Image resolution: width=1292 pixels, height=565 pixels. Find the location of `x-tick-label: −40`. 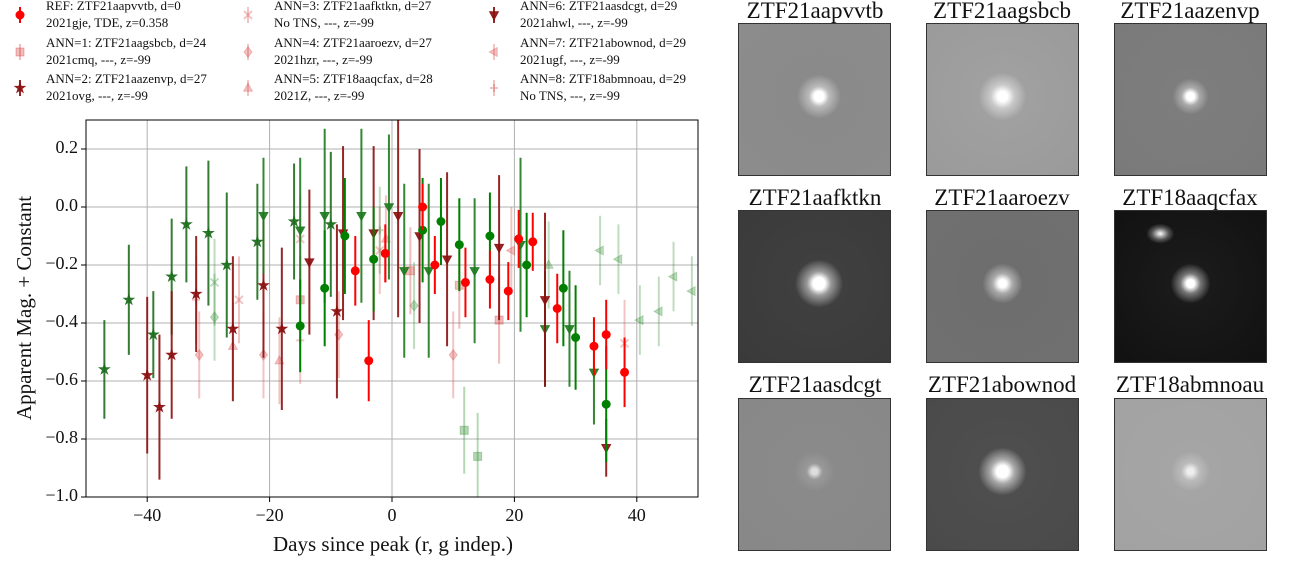

x-tick-label: −40 is located at coordinates (147, 515).